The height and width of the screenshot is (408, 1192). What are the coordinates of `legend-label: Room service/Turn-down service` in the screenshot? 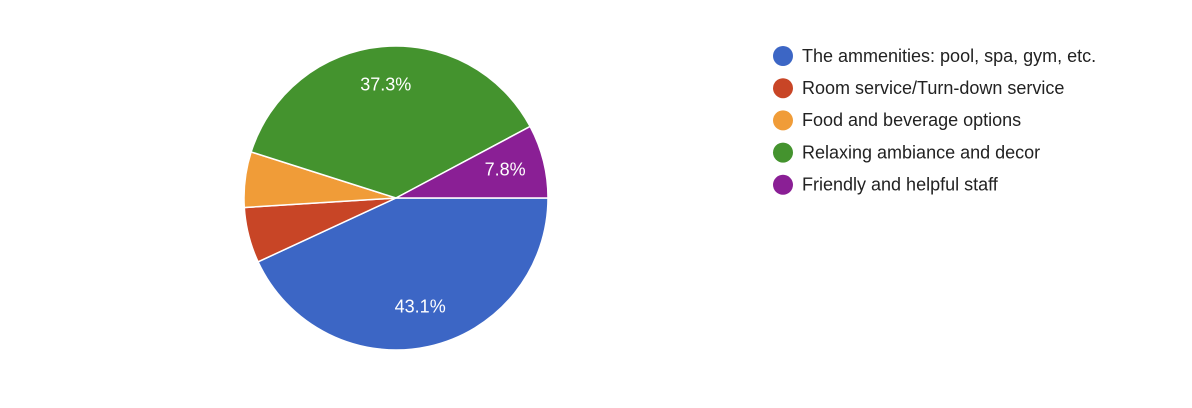 It's located at (933, 88).